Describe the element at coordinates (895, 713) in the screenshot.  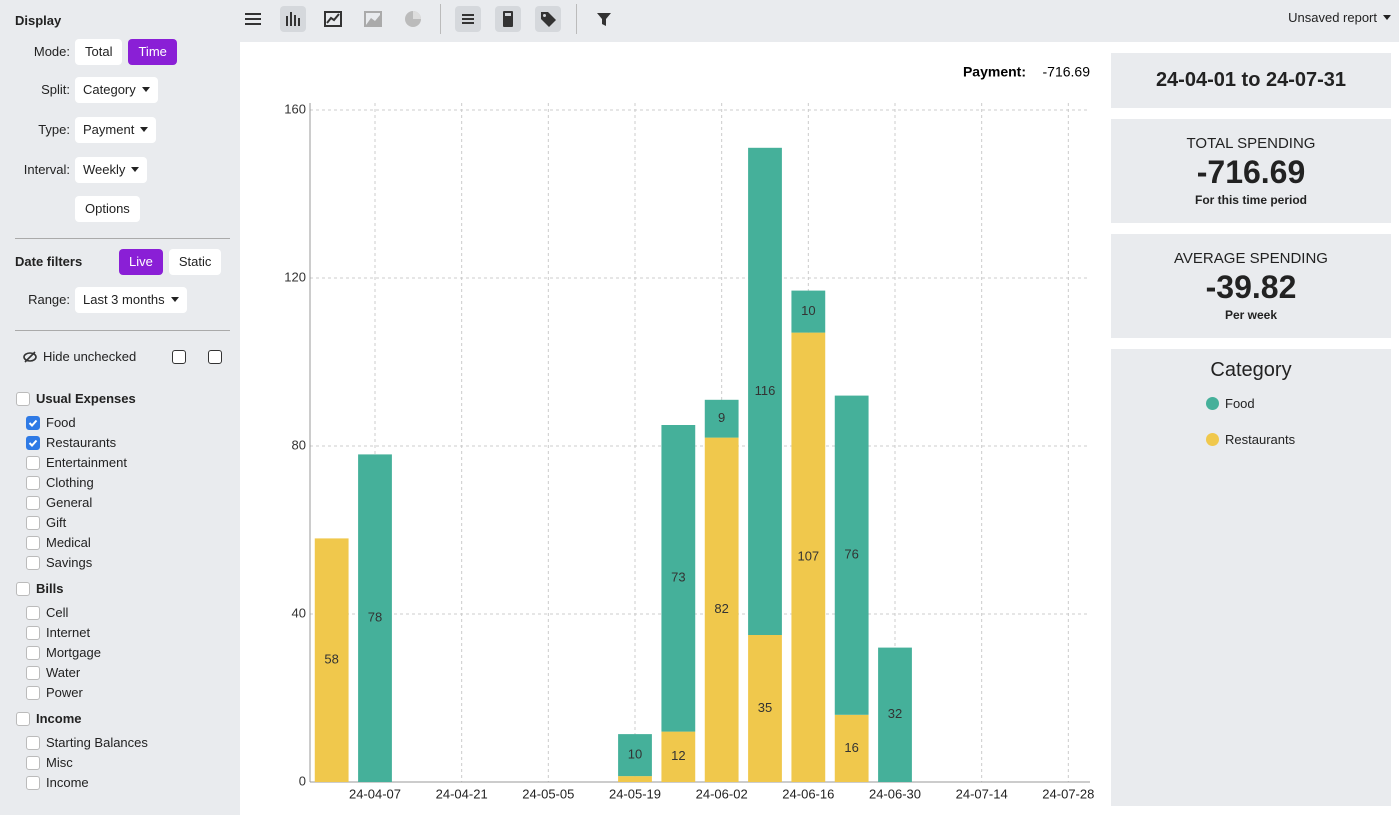
I see `data-label: 32` at that location.